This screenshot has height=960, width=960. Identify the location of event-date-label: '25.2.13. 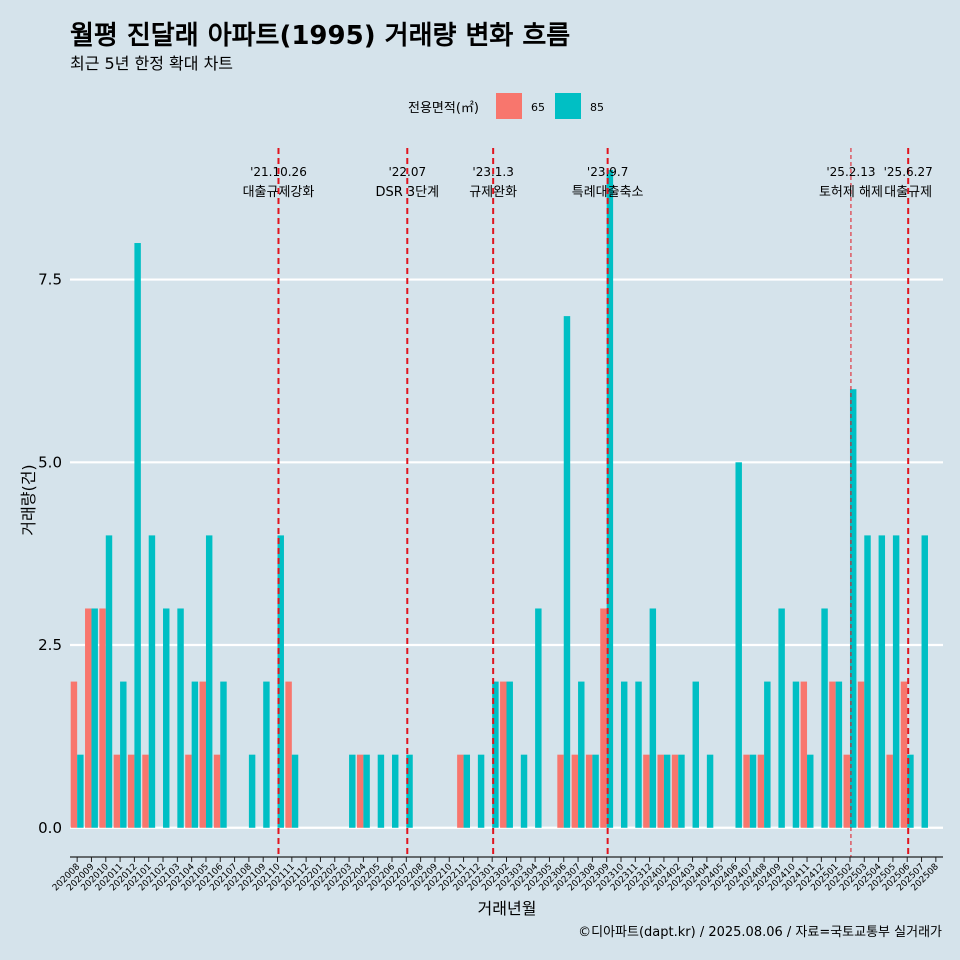
(850, 172).